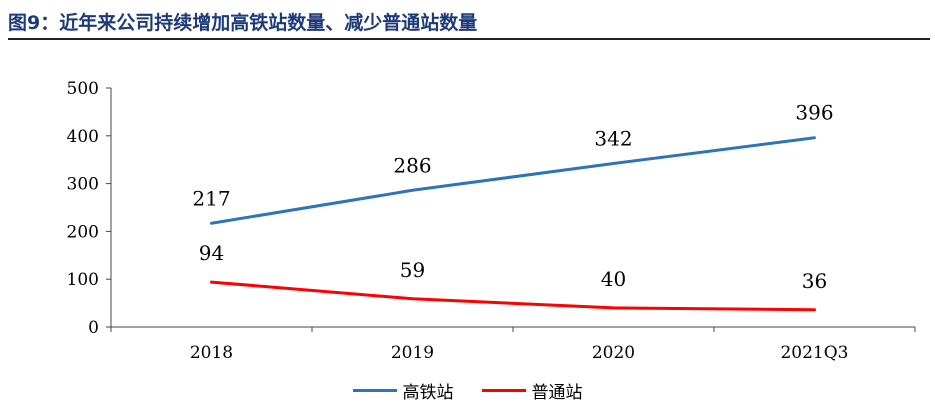 The image size is (935, 413). I want to click on y-tick-label: 200, so click(83, 232).